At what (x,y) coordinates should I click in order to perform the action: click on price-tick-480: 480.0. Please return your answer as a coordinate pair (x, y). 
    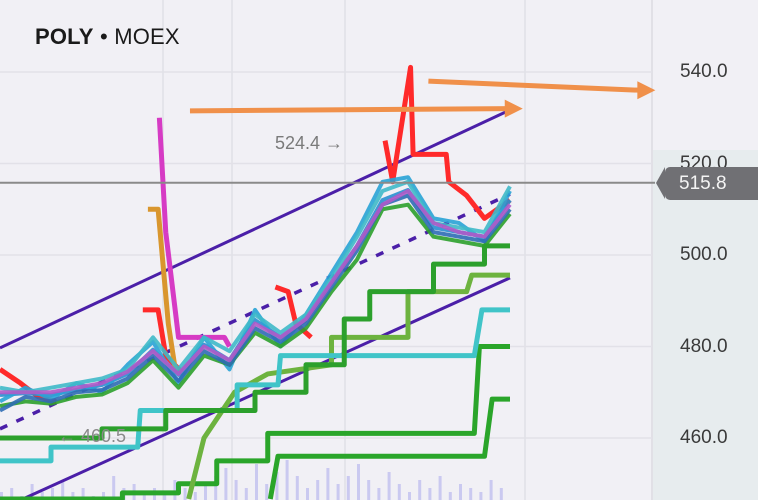
    Looking at the image, I should click on (704, 346).